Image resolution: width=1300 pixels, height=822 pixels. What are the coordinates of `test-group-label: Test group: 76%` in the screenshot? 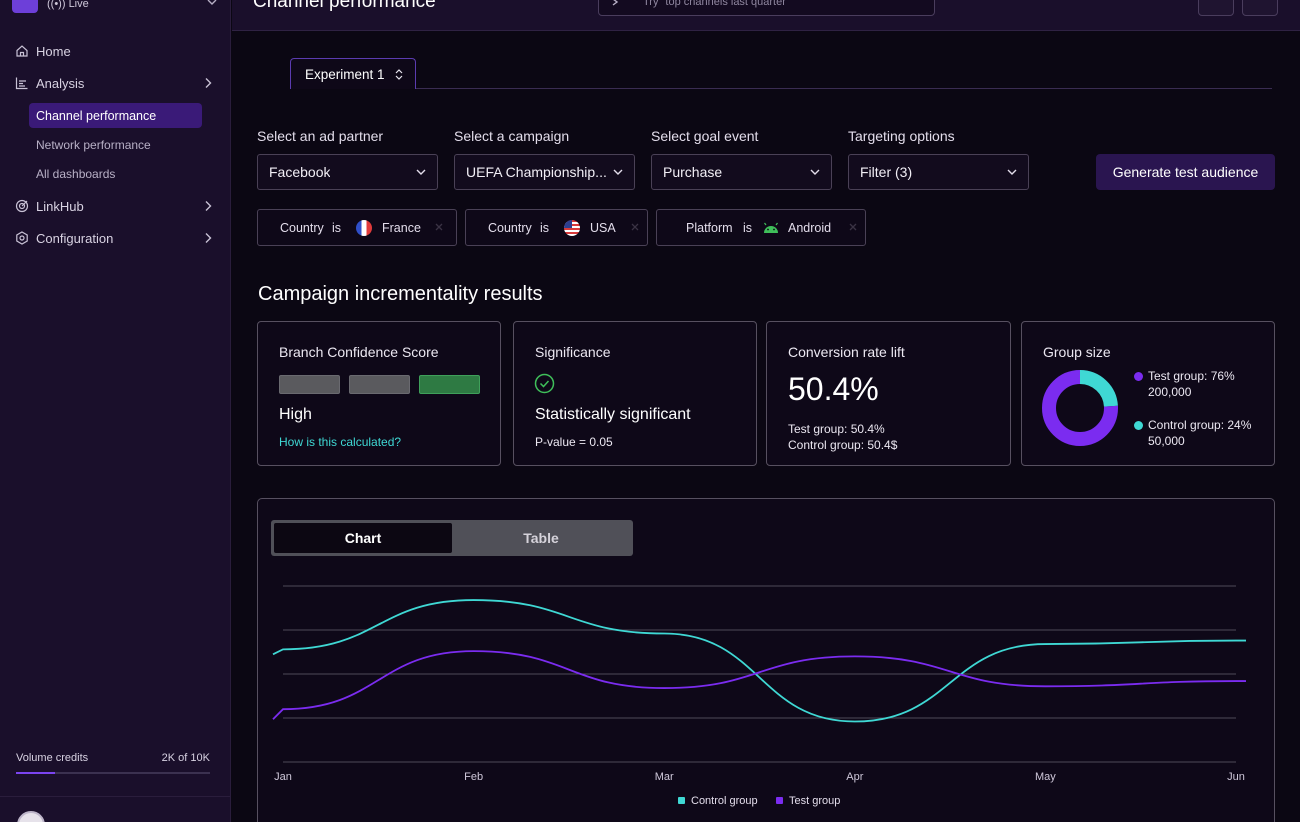 It's located at (1191, 376).